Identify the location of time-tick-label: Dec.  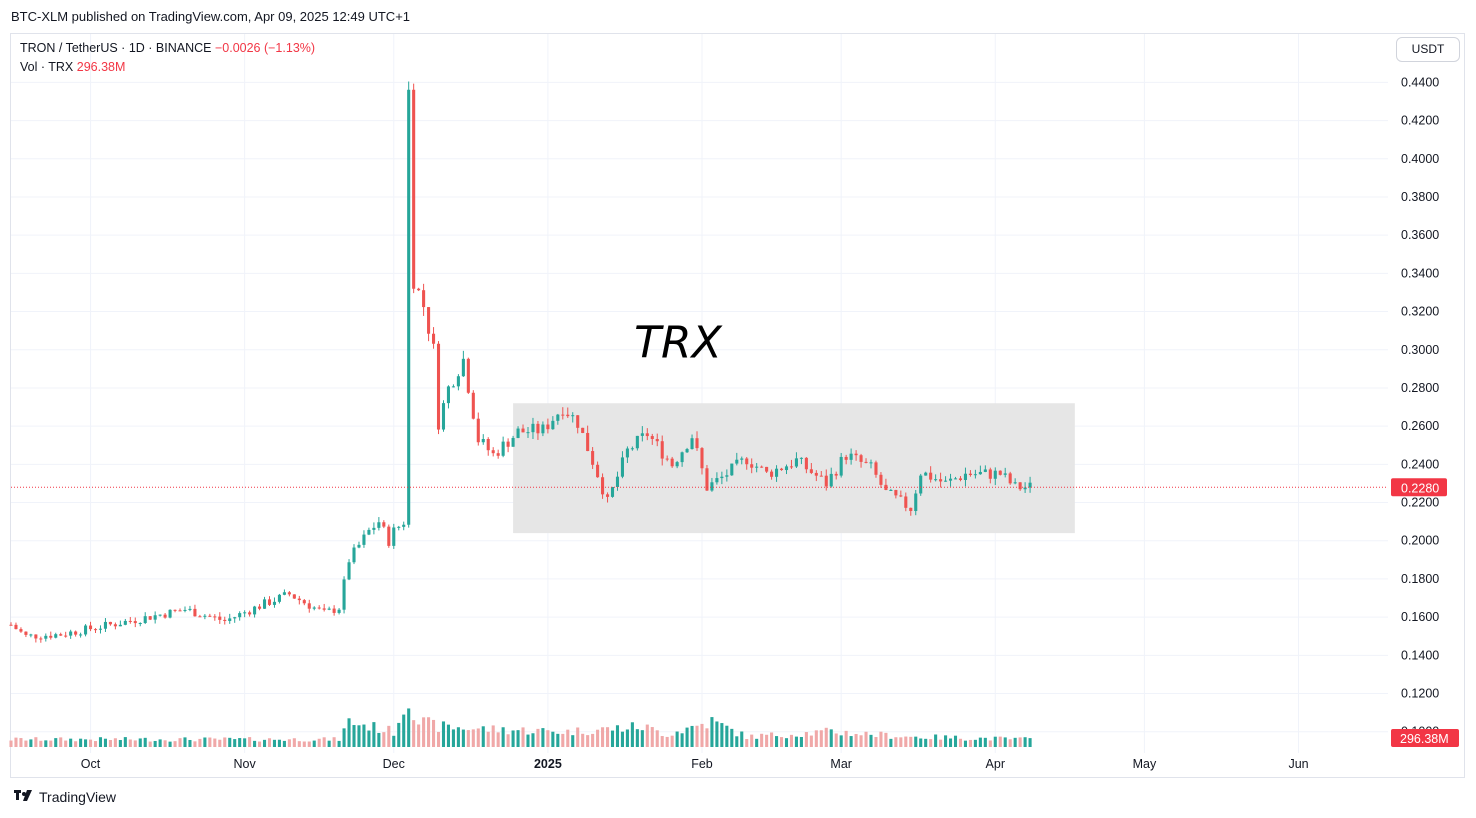
(394, 764).